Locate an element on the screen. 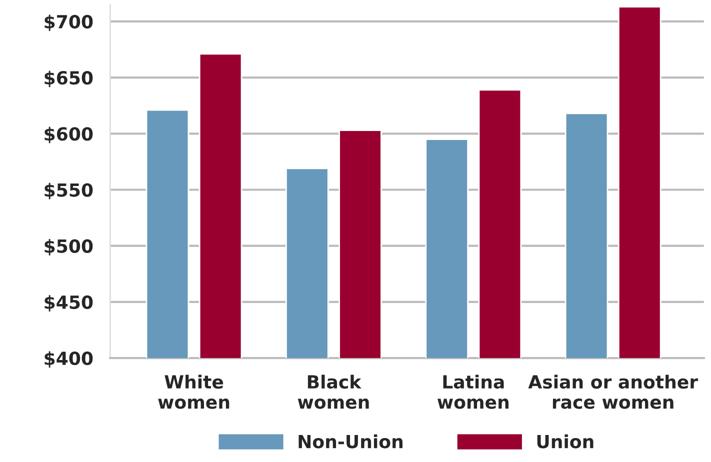  legend-label: Non-Union is located at coordinates (350, 441).